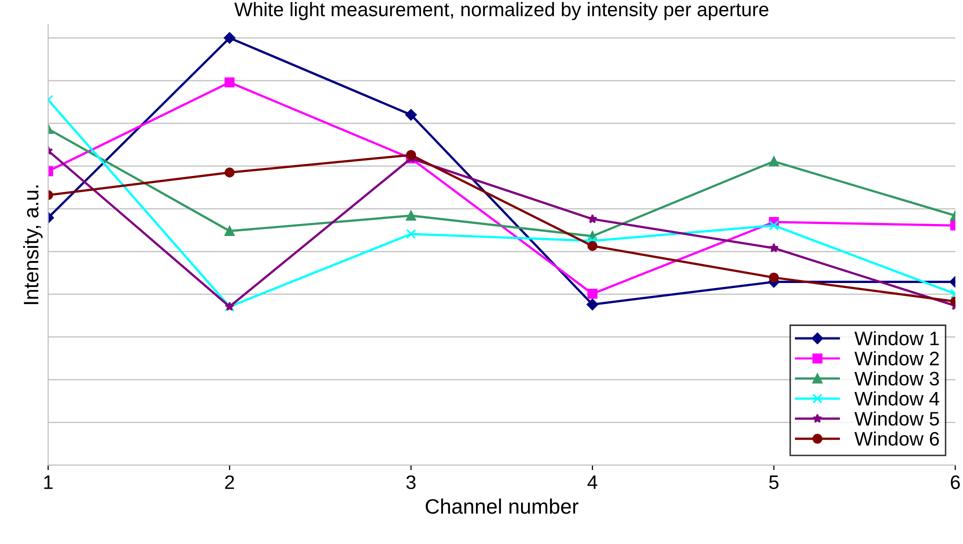  I want to click on x-tick-label: 4, so click(592, 482).